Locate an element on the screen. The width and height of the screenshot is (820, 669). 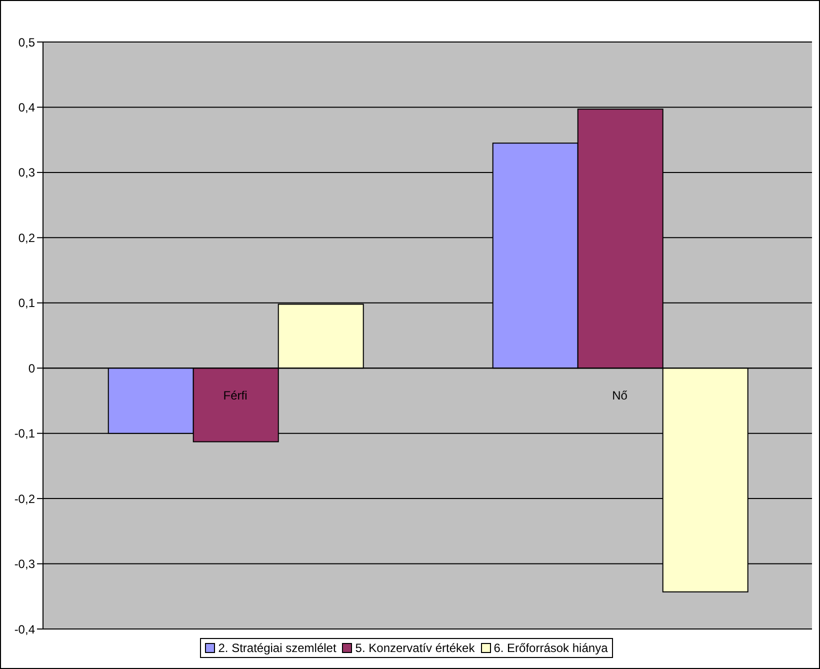
x-tick-label: Nő is located at coordinates (620, 395).